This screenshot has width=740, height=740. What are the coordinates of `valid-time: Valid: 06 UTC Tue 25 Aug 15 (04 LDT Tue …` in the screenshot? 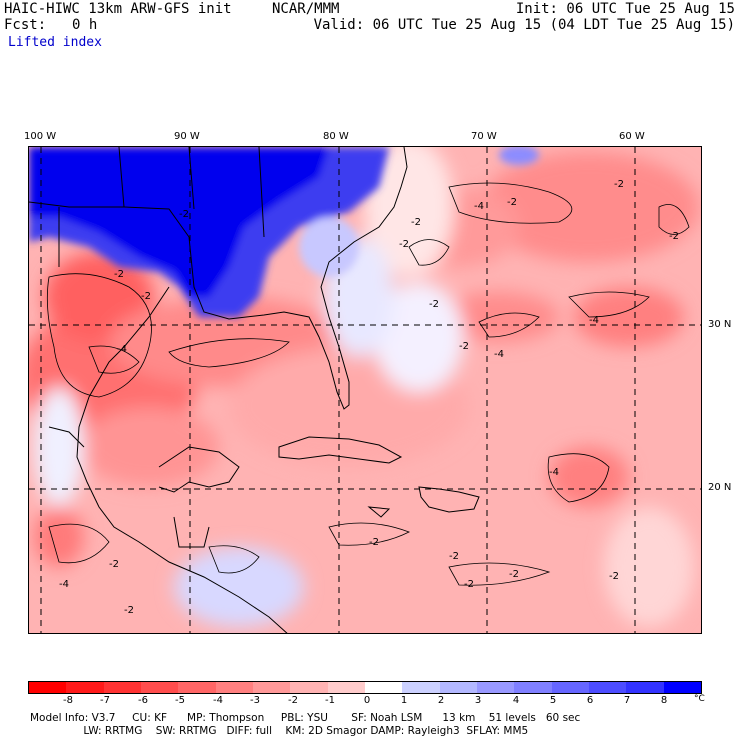 It's located at (524, 25).